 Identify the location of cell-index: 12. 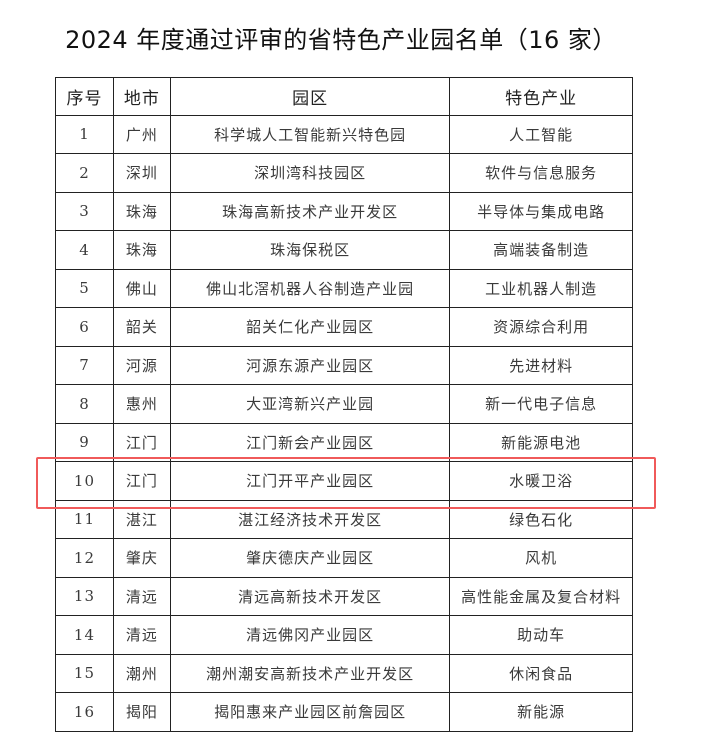
(84, 558).